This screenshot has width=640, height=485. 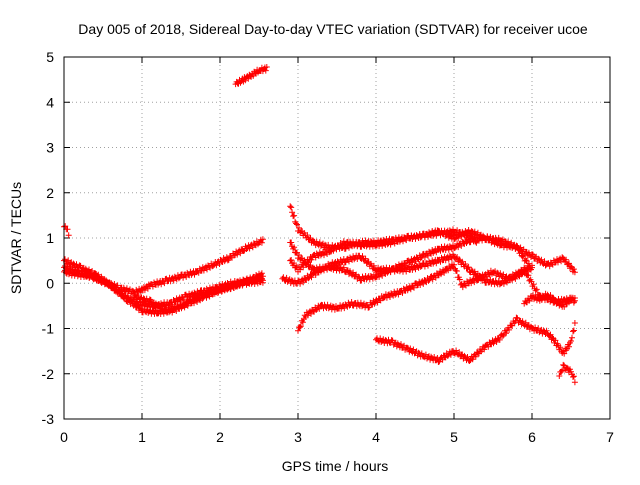 I want to click on y-tick-label: 2, so click(x=50, y=193).